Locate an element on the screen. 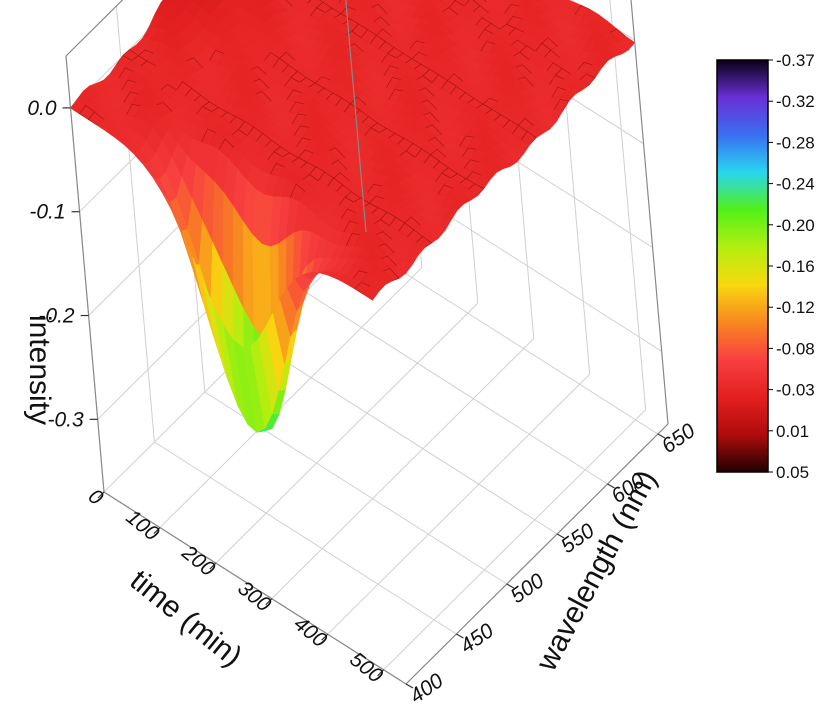 The height and width of the screenshot is (719, 827). colorbar-tick-label: 0.05 is located at coordinates (792, 472).